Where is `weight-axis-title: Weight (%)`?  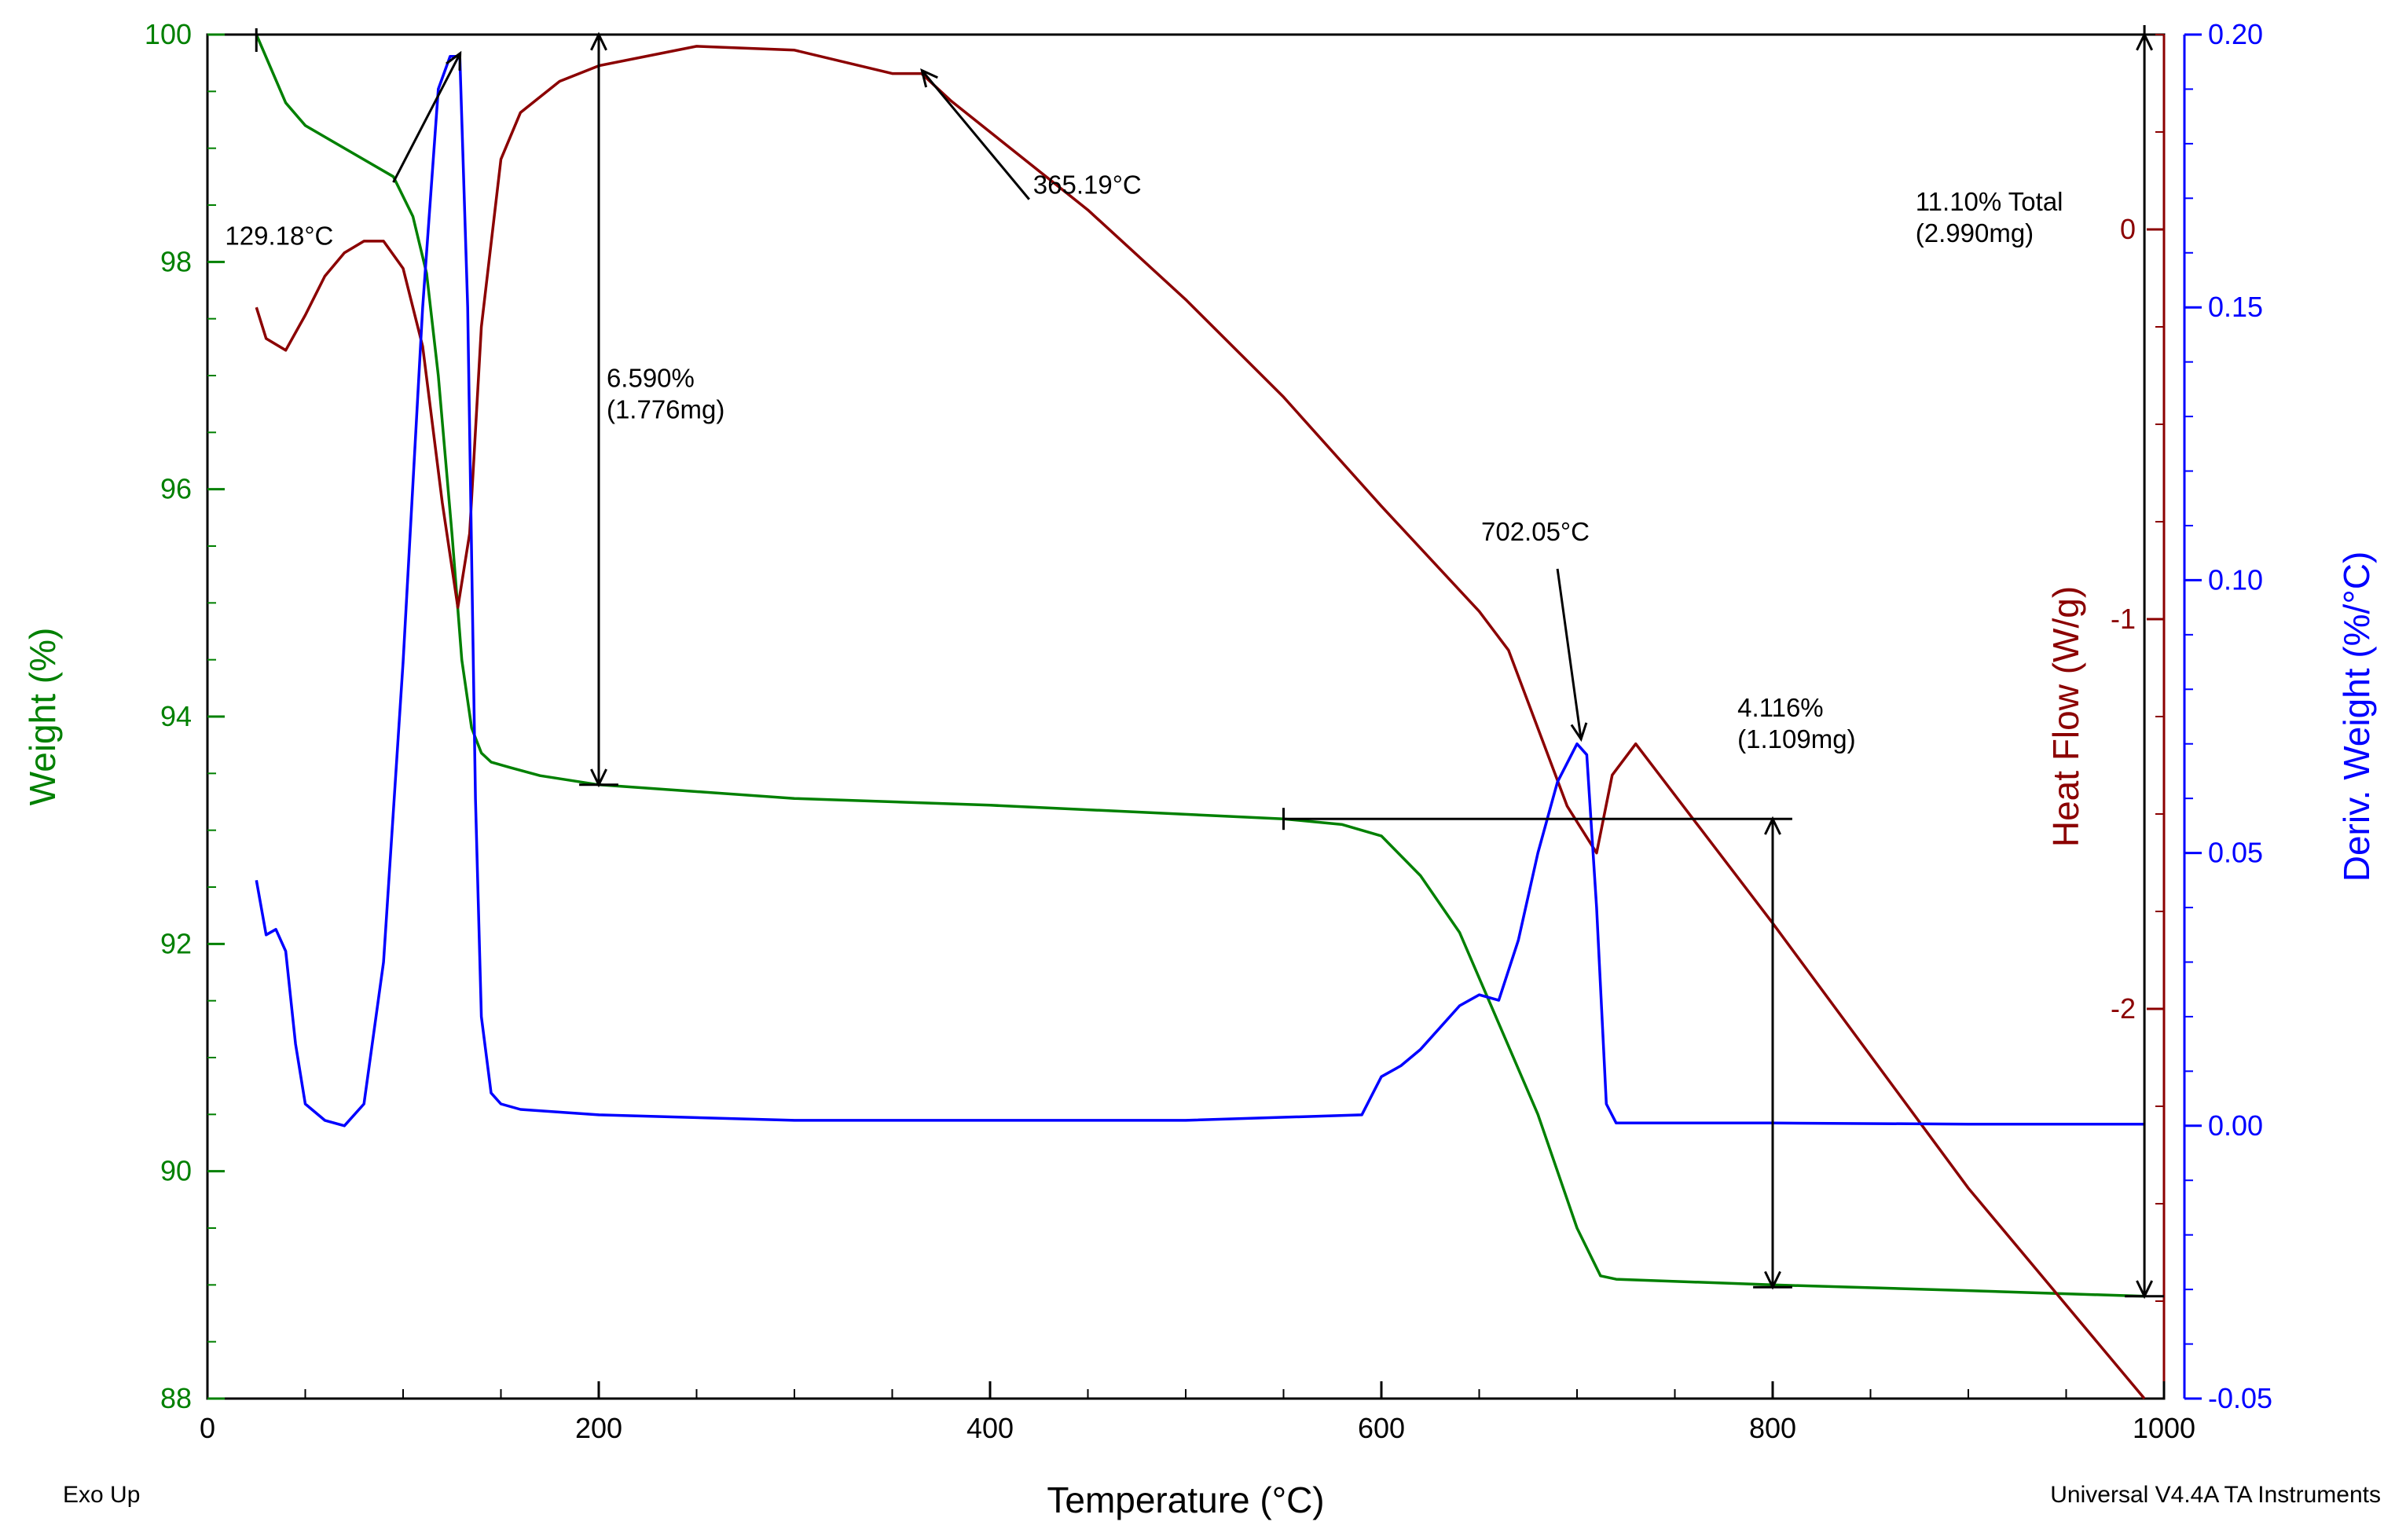 weight-axis-title: Weight (%) is located at coordinates (42, 717).